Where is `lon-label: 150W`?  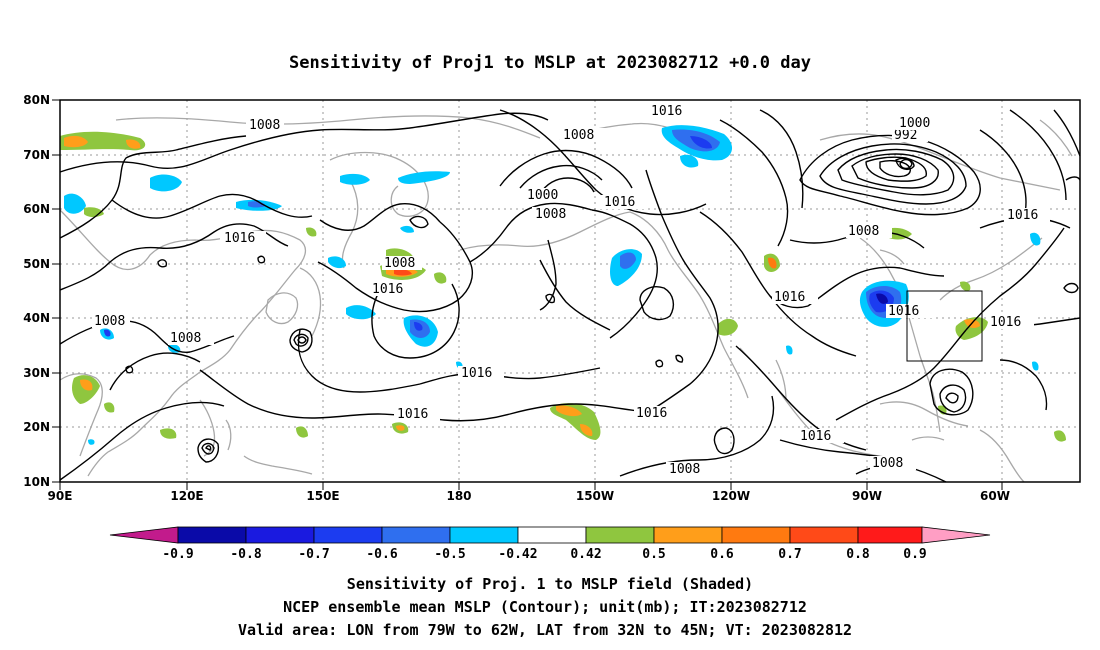 lon-label: 150W is located at coordinates (595, 496).